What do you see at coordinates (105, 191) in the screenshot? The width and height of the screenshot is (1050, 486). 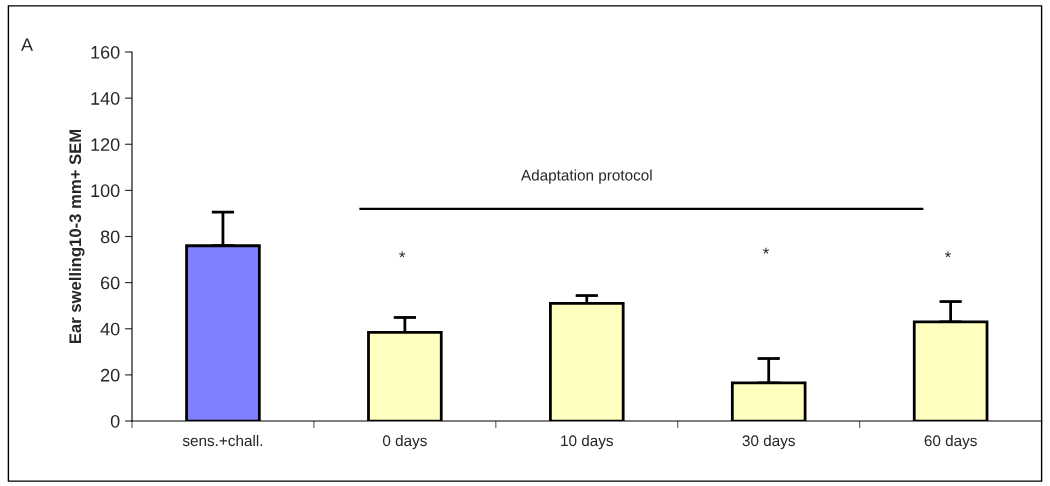 I see `y-tick-label: 100` at bounding box center [105, 191].